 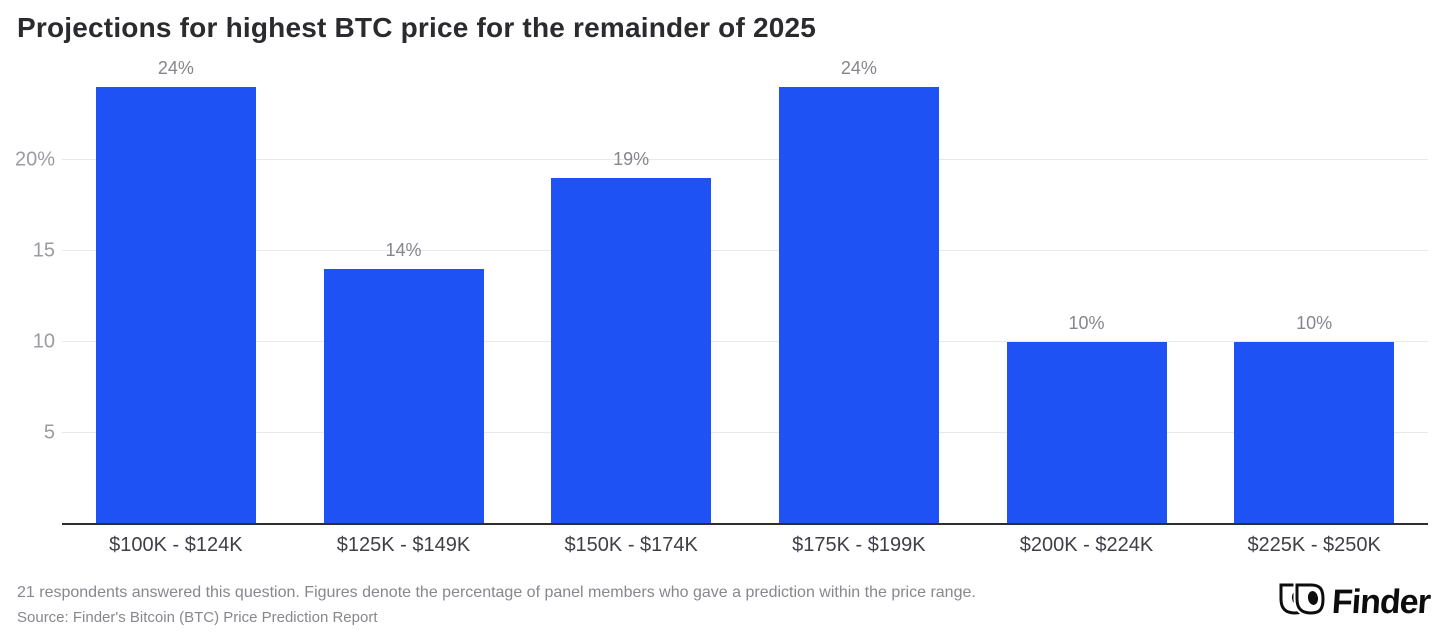 What do you see at coordinates (34, 159) in the screenshot?
I see `ytick-label-20: 20%` at bounding box center [34, 159].